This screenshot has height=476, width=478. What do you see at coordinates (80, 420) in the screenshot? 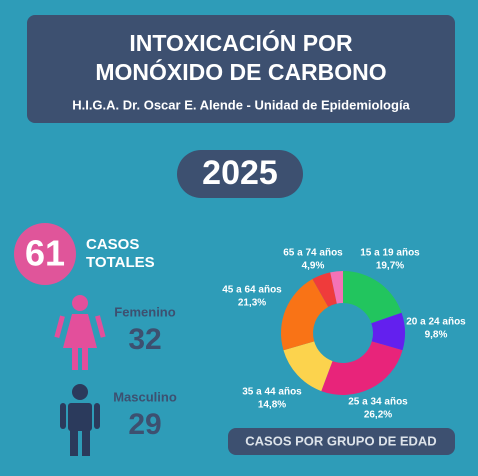
I see `male-icon` at bounding box center [80, 420].